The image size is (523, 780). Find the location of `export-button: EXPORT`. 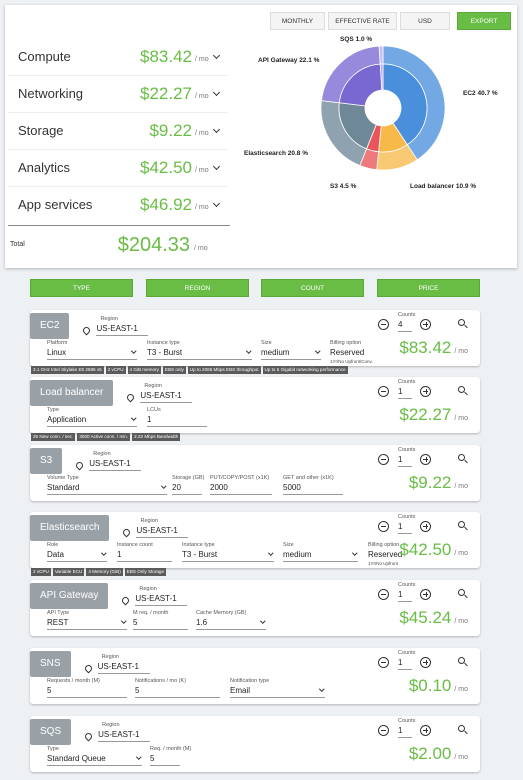

export-button: EXPORT is located at coordinates (484, 21).